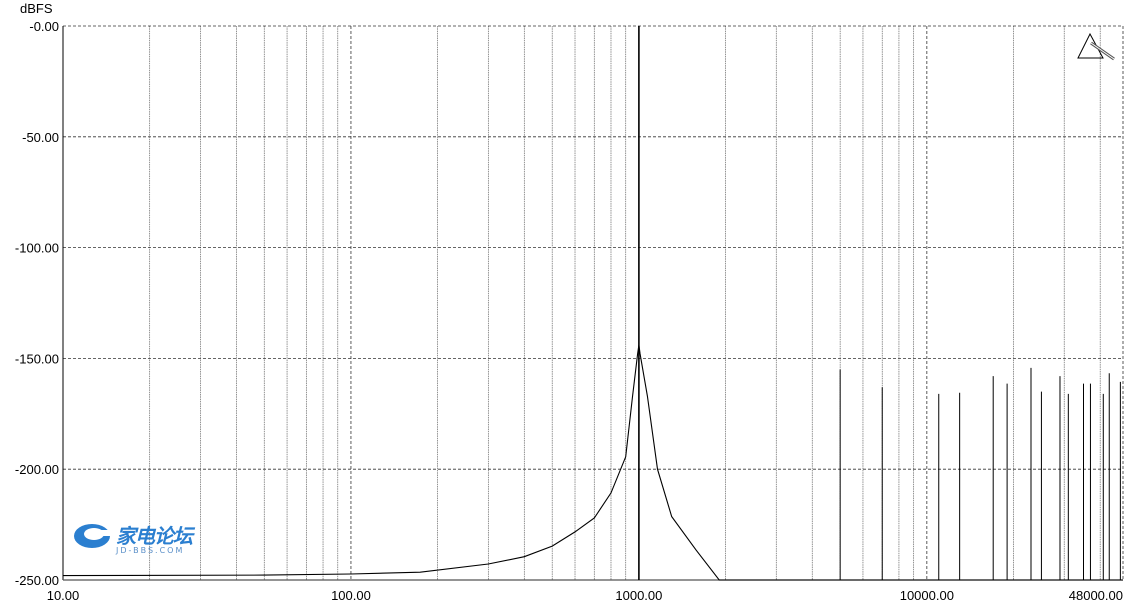 This screenshot has height=608, width=1135. Describe the element at coordinates (37, 358) in the screenshot. I see `y-tick-label: -150.00` at that location.